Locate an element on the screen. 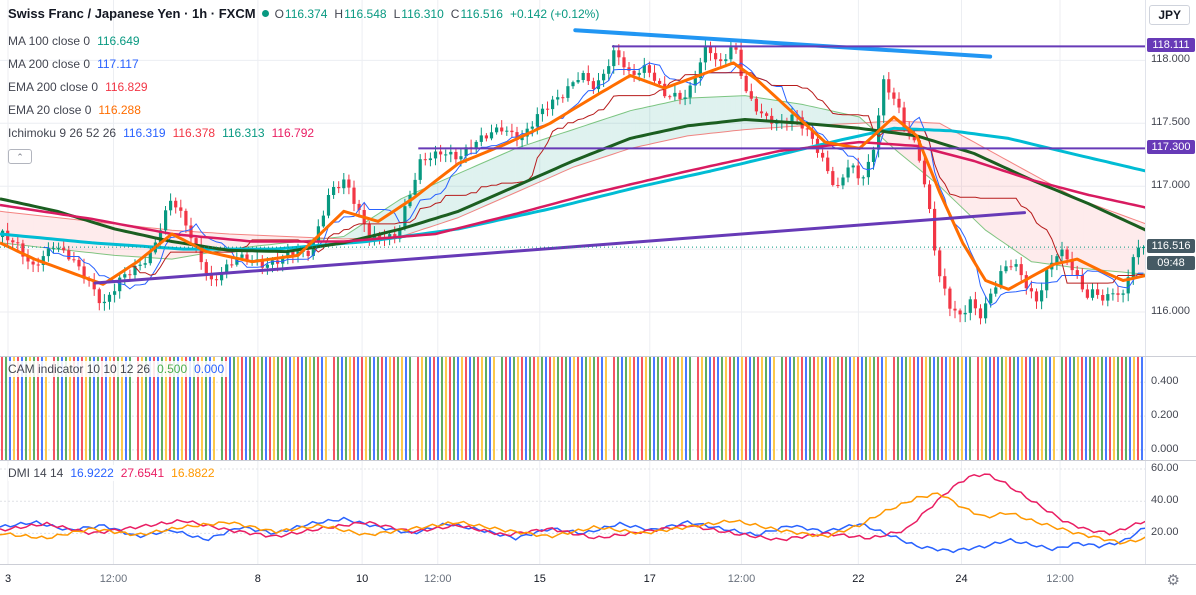 Image resolution: width=1196 pixels, height=595 pixels. high-value: 116.548 is located at coordinates (365, 13).